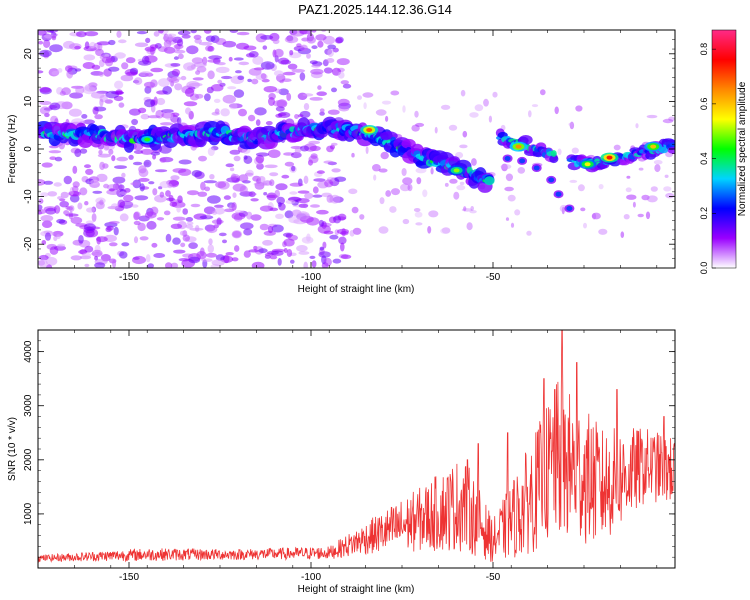  Describe the element at coordinates (356, 589) in the screenshot. I see `snr-xlabel: Height of straight line (km)` at that location.